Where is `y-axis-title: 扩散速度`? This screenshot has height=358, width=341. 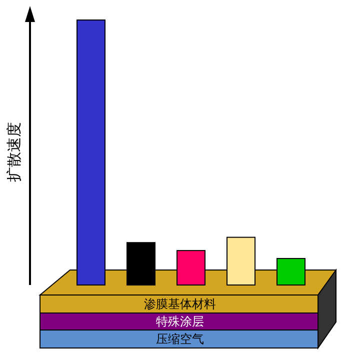 y-axis-title: 扩散速度 is located at coordinates (14, 152).